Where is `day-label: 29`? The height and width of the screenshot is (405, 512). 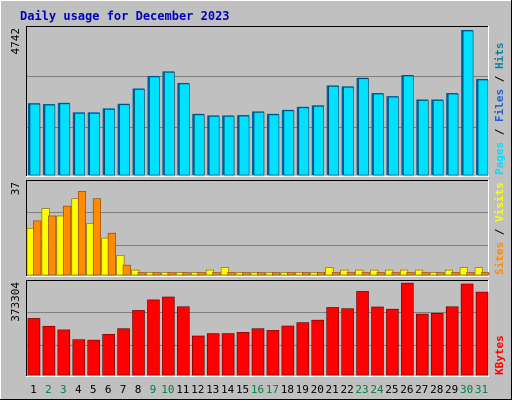 day-label: 29 is located at coordinates (451, 389).